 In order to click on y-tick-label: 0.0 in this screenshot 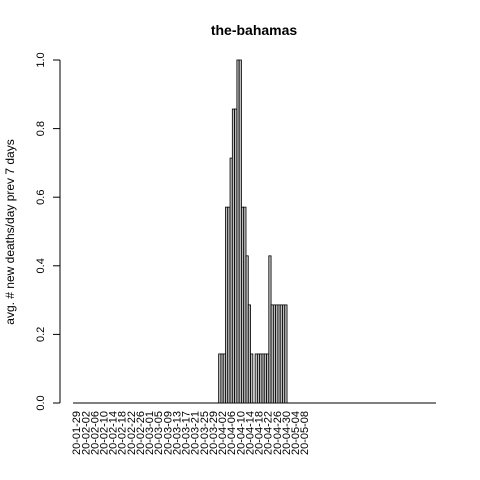, I will do `click(41, 402)`.